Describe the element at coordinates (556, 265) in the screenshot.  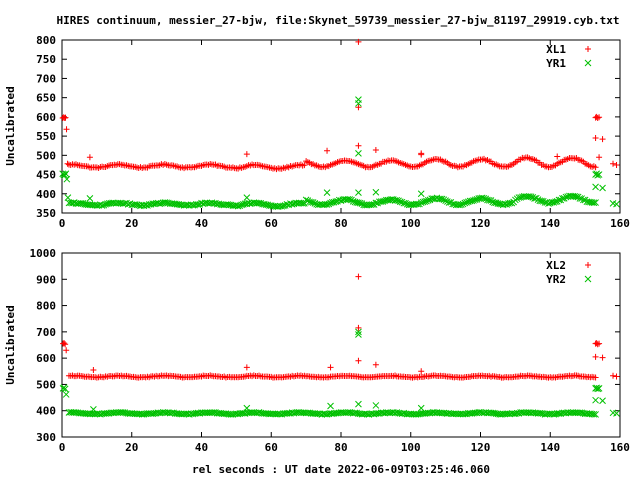
I see `legend-label: XL2` at that location.